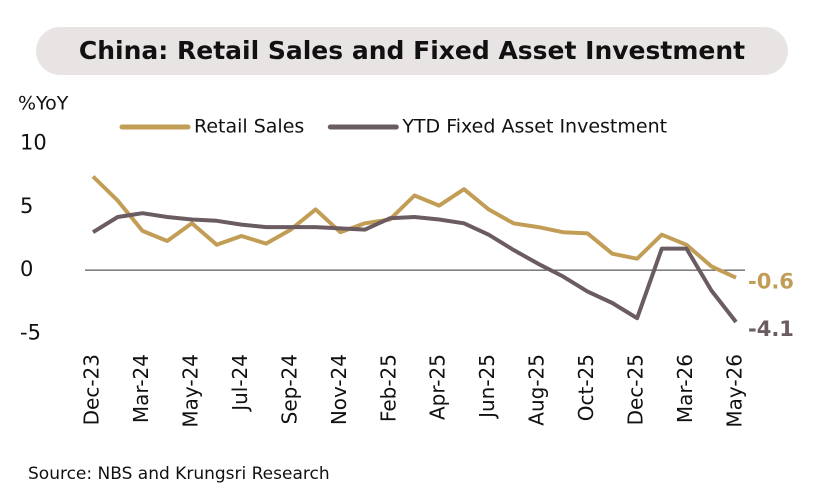 This screenshot has height=504, width=840. Describe the element at coordinates (438, 387) in the screenshot. I see `x-tick-label: Apr-25` at that location.